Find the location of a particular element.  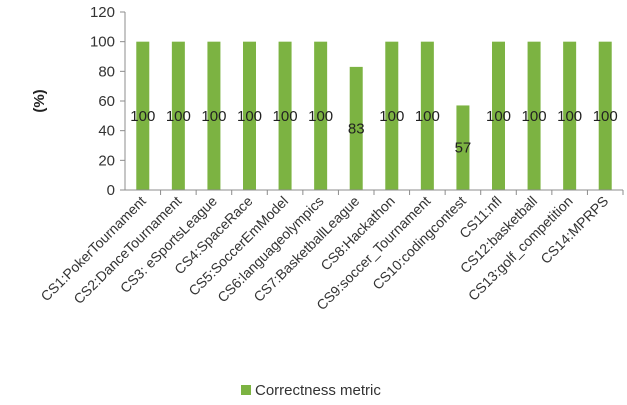

y-axis-label: (%) is located at coordinates (39, 100).